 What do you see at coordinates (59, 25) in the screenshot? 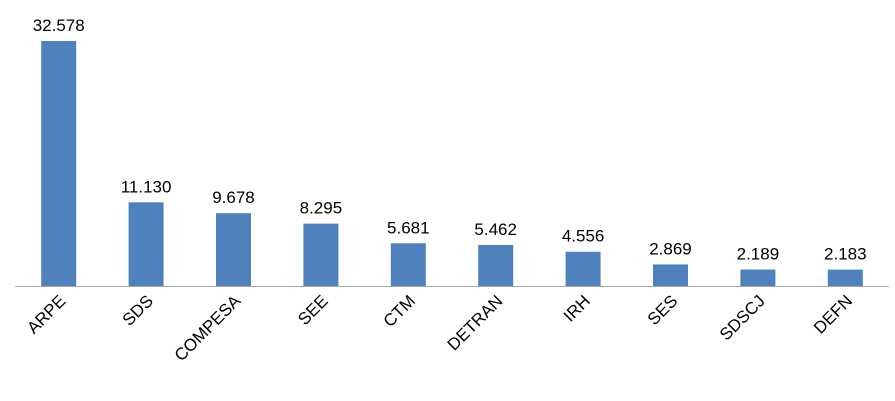
I see `data-label: 32.578` at bounding box center [59, 25].